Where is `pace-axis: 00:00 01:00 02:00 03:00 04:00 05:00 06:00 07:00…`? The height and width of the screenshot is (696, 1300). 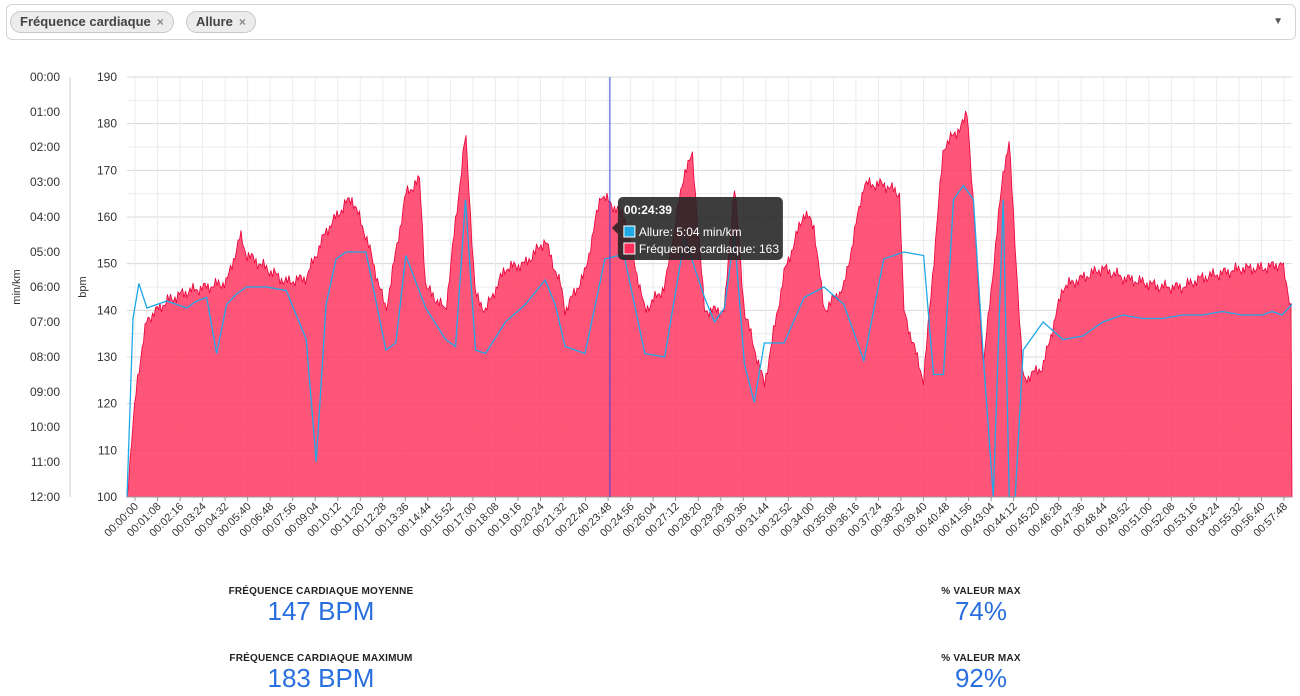
pace-axis: 00:00 01:00 02:00 03:00 04:00 05:00 06:00 07:00… is located at coordinates (41, 287).